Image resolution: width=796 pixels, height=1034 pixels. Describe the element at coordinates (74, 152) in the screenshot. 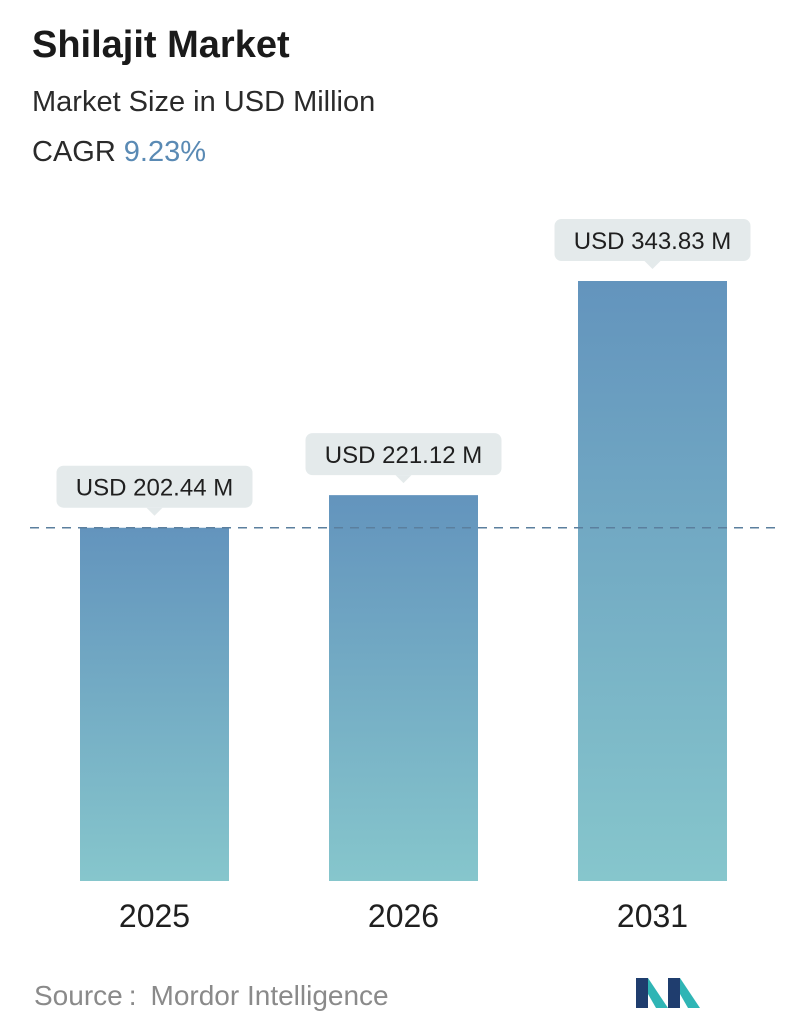

I see `cagr-label: CAGR` at that location.